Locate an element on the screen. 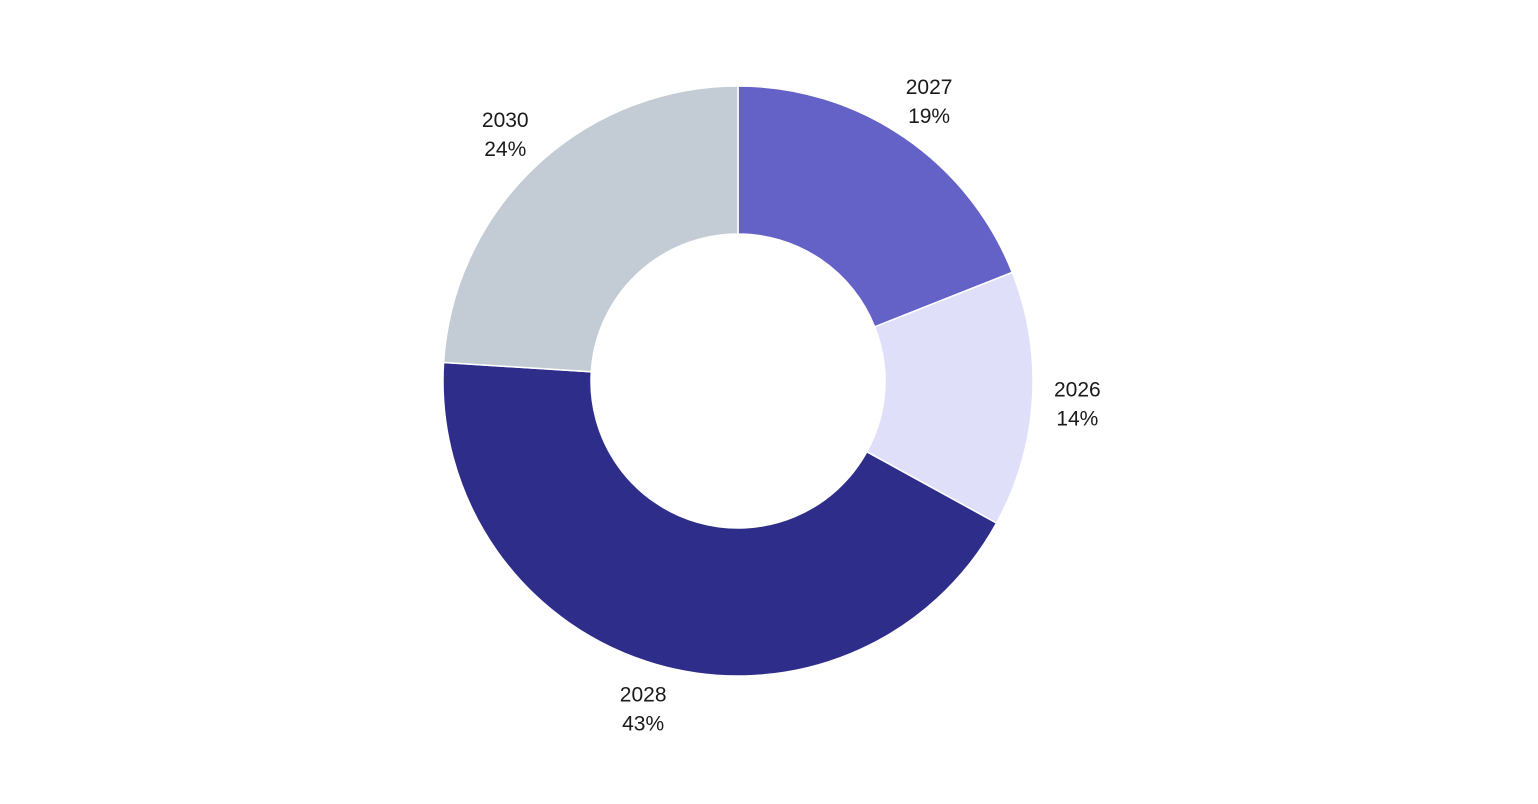  donut-slice-2027 is located at coordinates (875, 206).